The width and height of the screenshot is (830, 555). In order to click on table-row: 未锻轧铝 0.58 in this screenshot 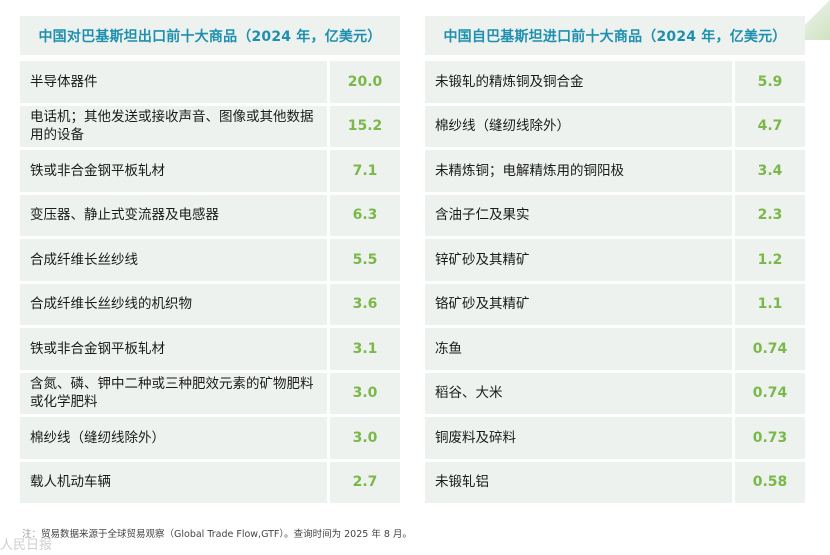, I will do `click(615, 482)`.